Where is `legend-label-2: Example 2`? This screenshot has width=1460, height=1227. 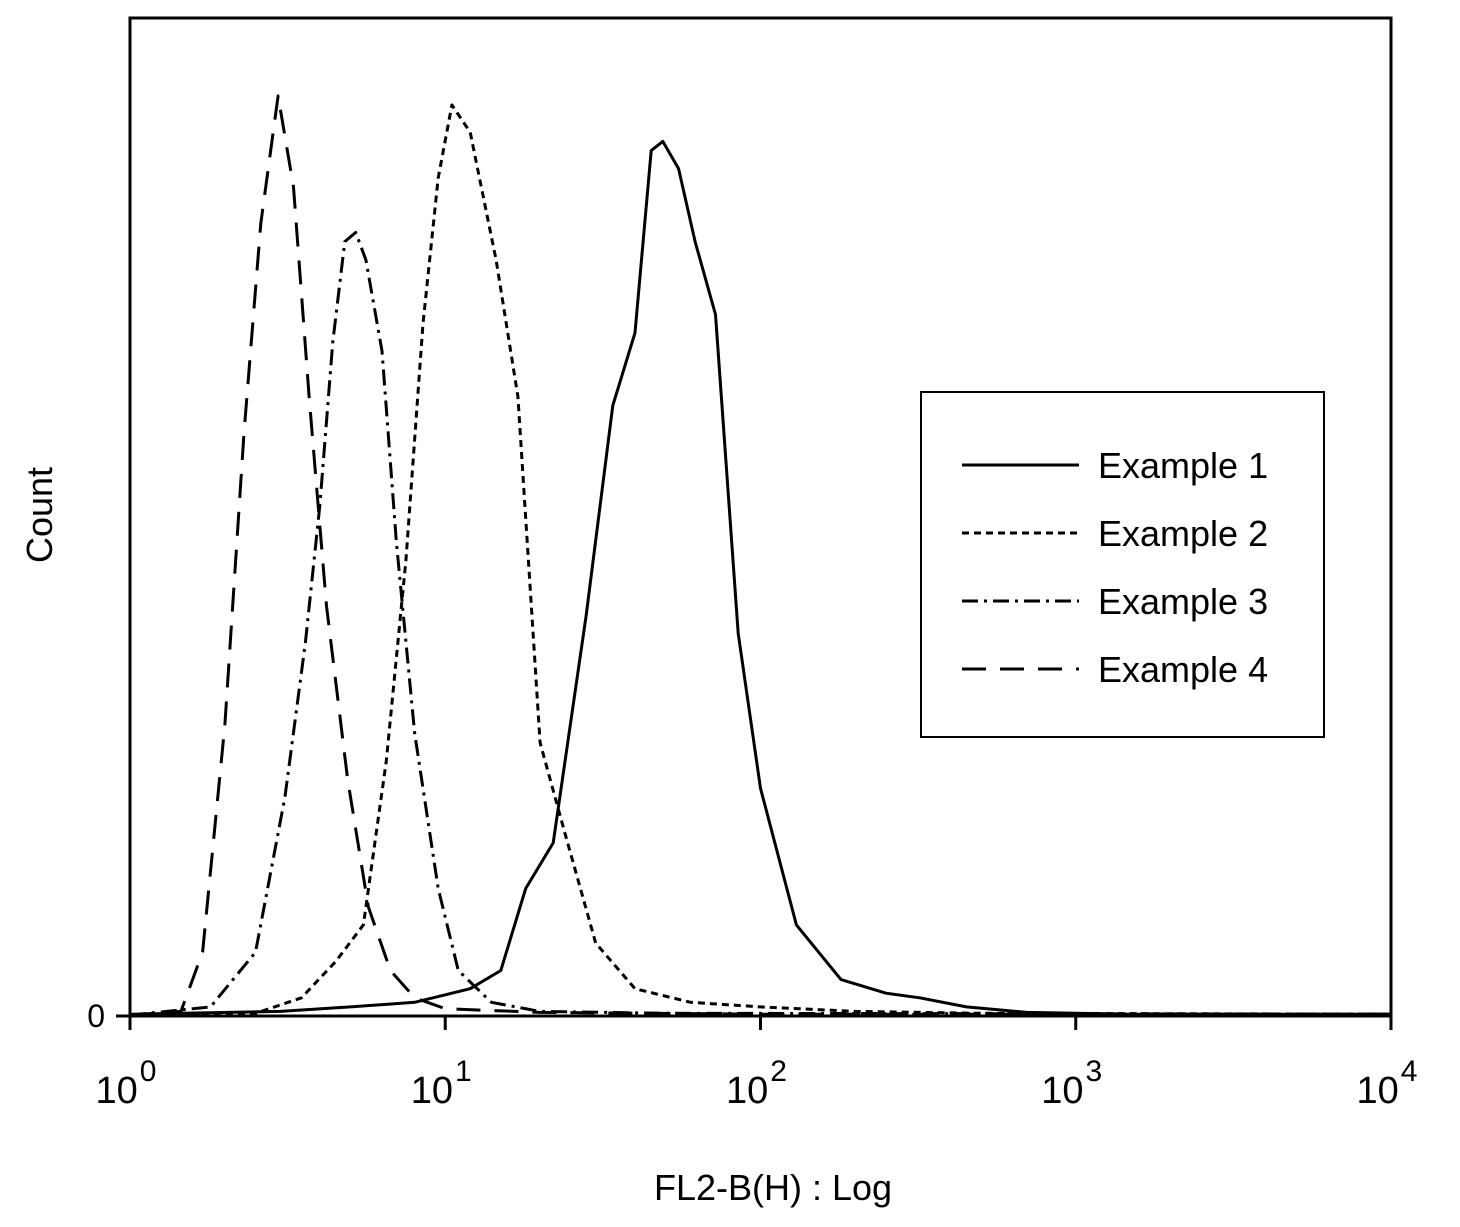 legend-label-2: Example 2 is located at coordinates (1183, 533).